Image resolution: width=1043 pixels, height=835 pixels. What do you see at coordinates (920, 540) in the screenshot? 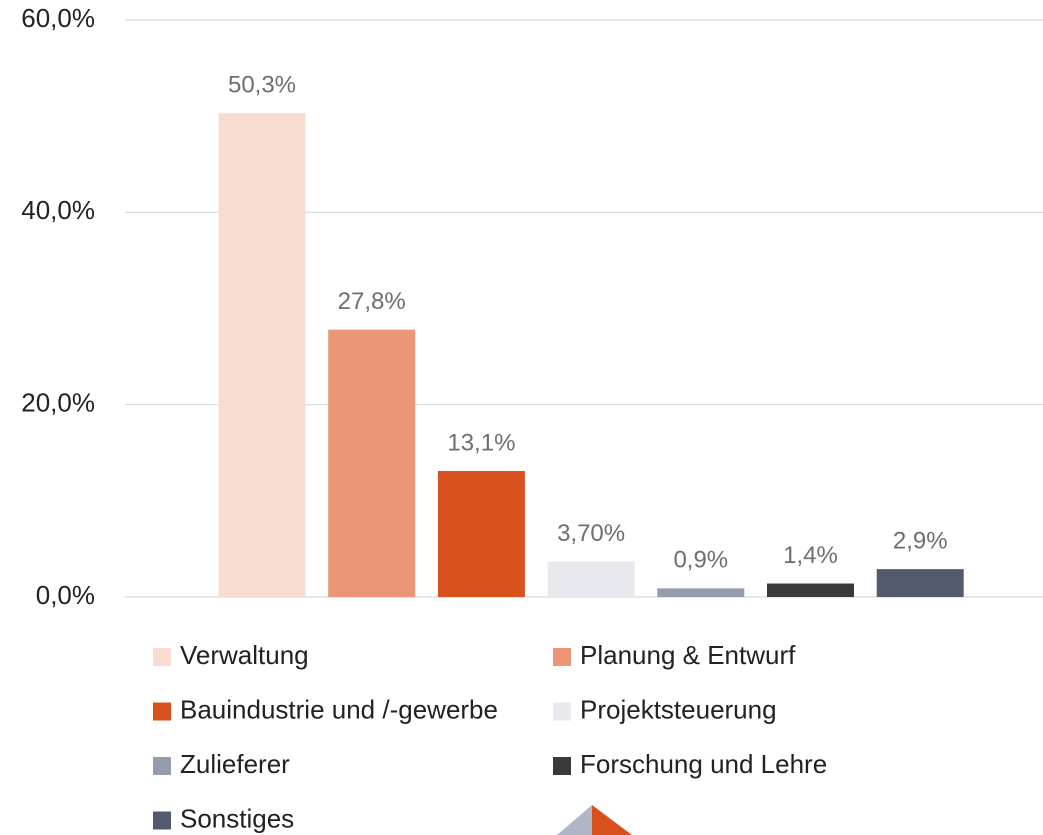
I see `value-label: 2,9%` at bounding box center [920, 540].